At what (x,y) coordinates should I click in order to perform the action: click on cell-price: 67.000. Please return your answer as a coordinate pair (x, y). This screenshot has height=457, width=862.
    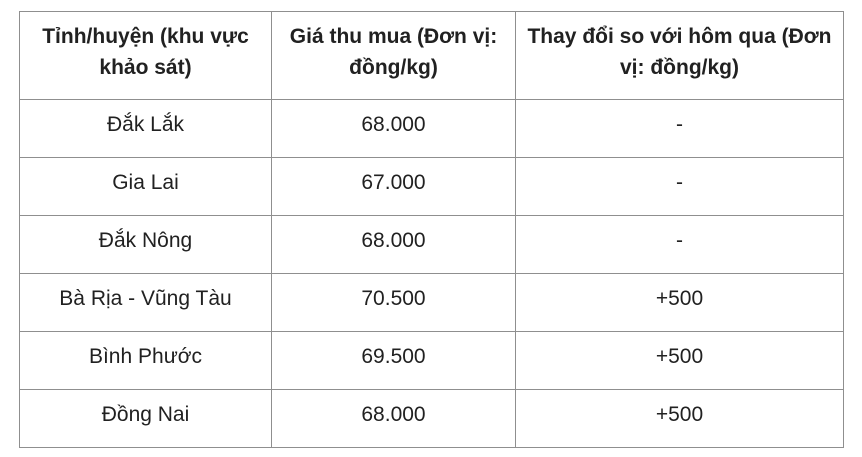
    Looking at the image, I should click on (393, 186).